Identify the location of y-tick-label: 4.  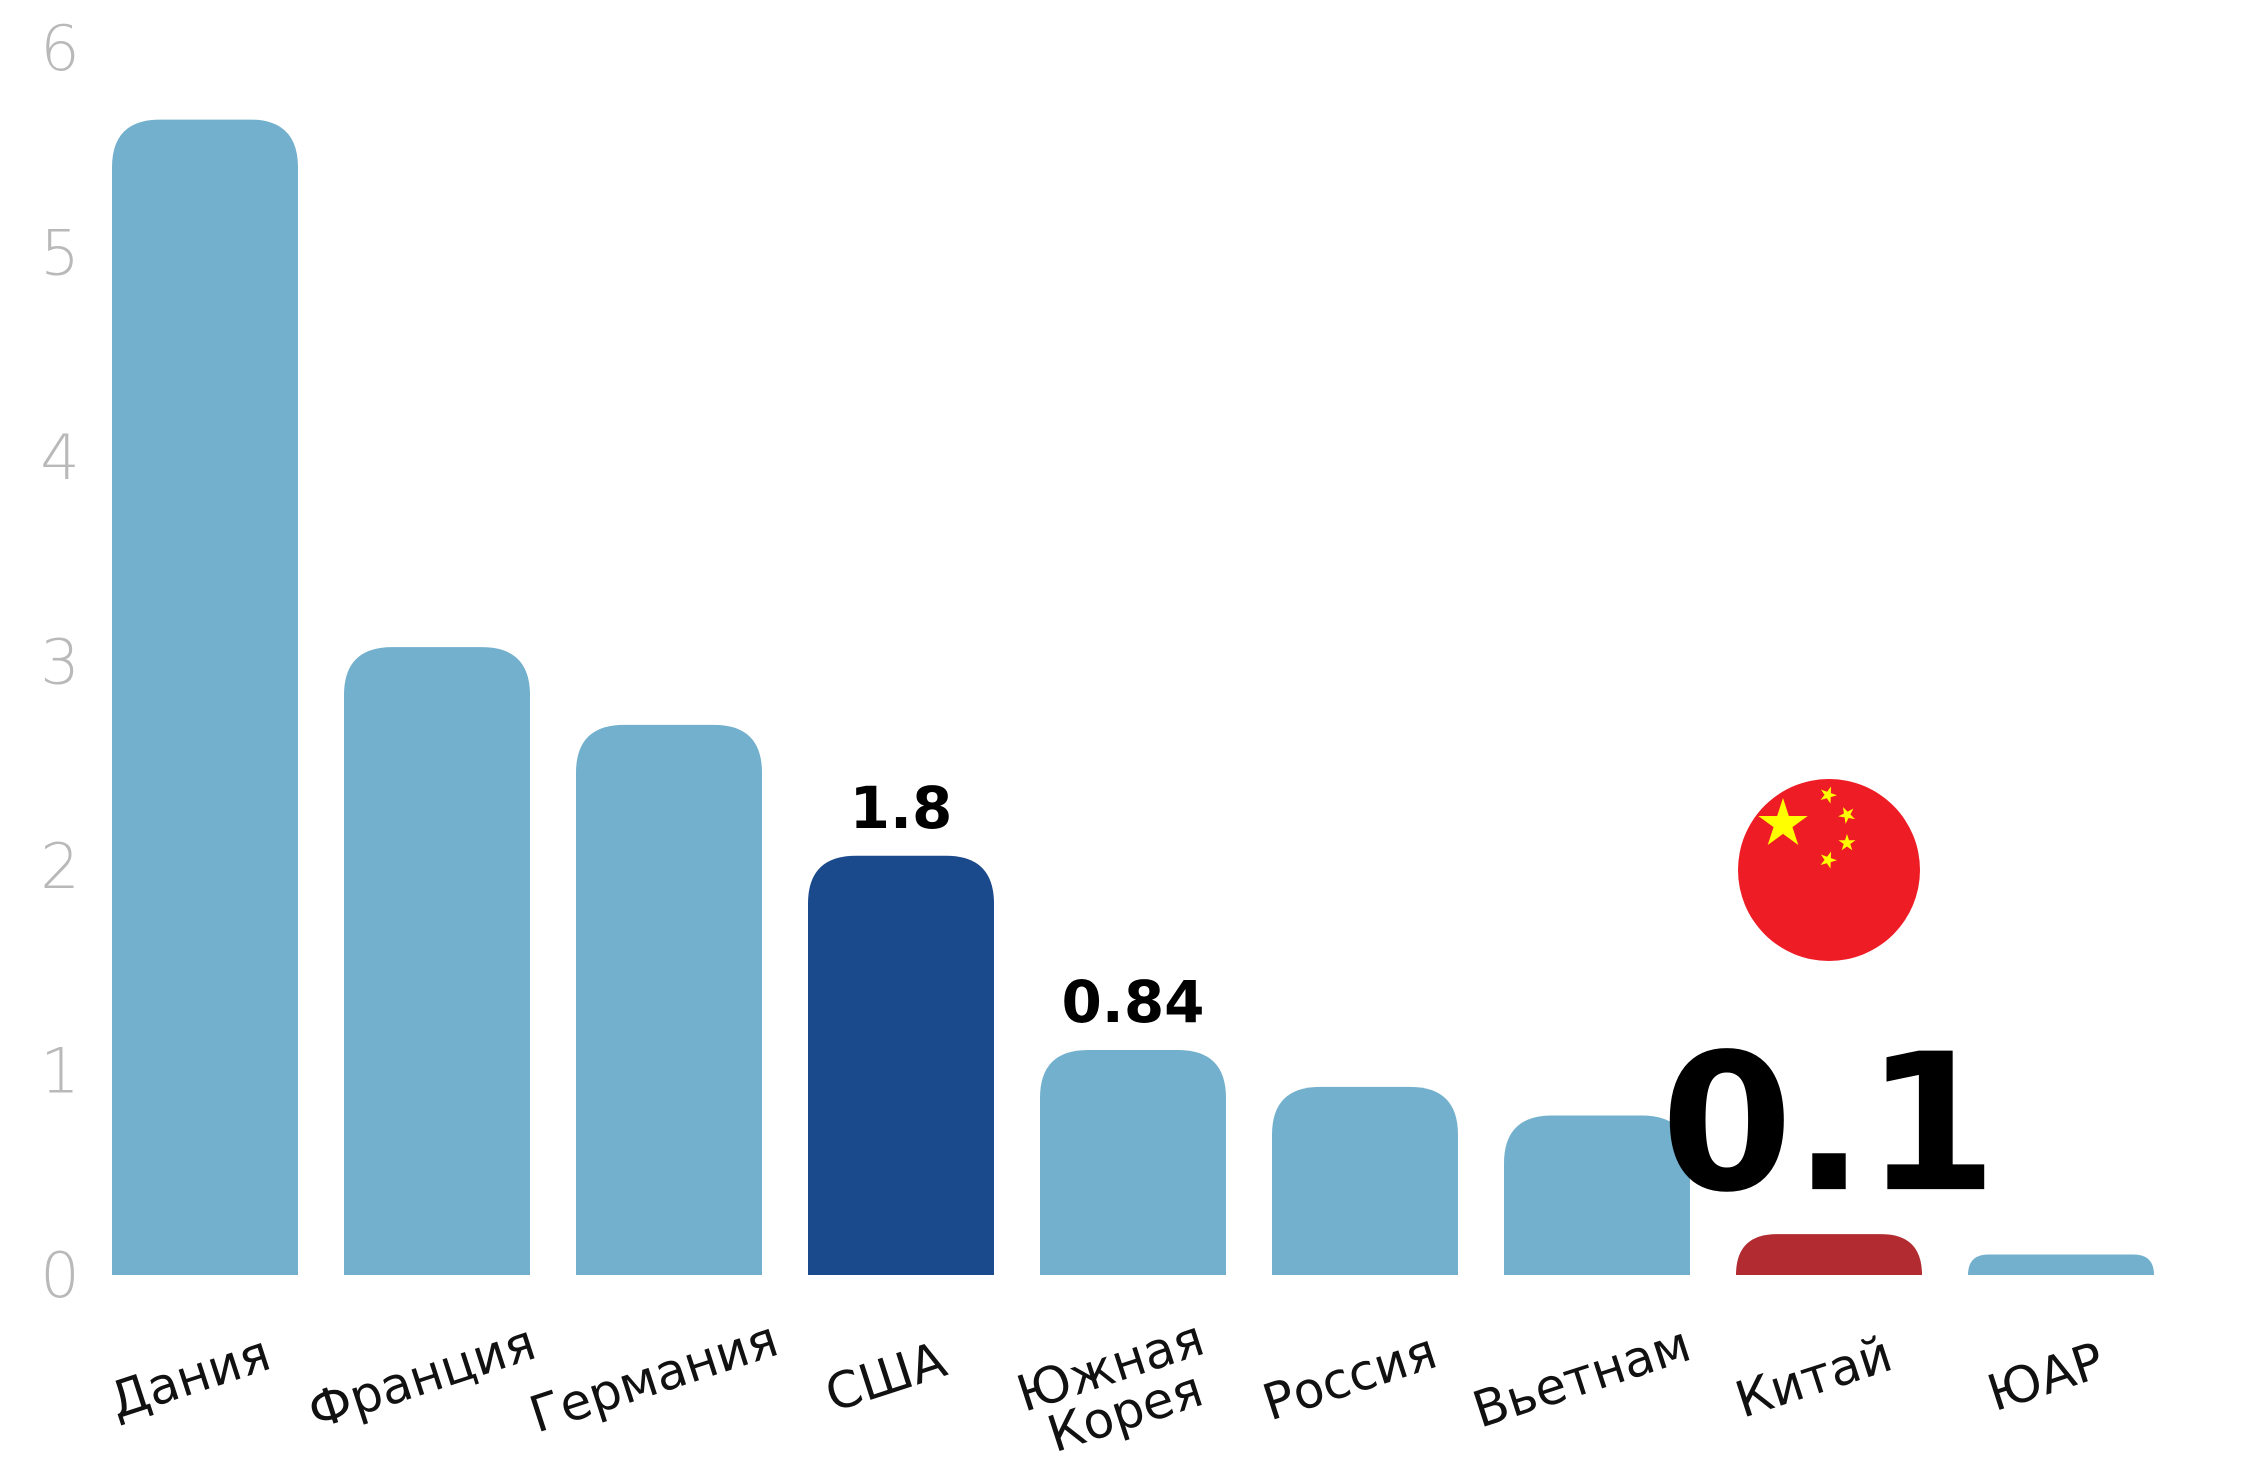
(59, 457).